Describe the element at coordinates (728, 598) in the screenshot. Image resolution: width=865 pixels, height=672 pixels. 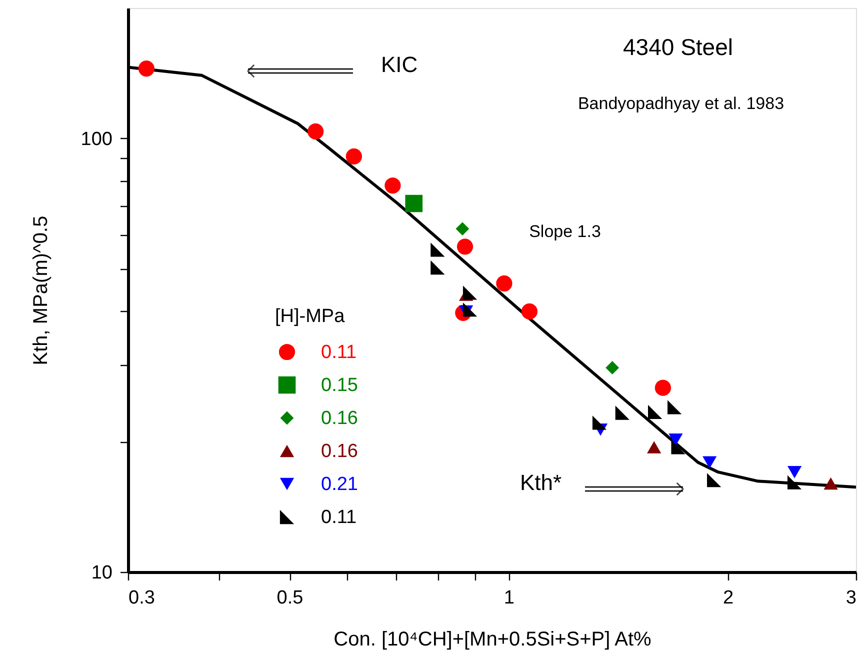
I see `x-tick-label: 2` at that location.